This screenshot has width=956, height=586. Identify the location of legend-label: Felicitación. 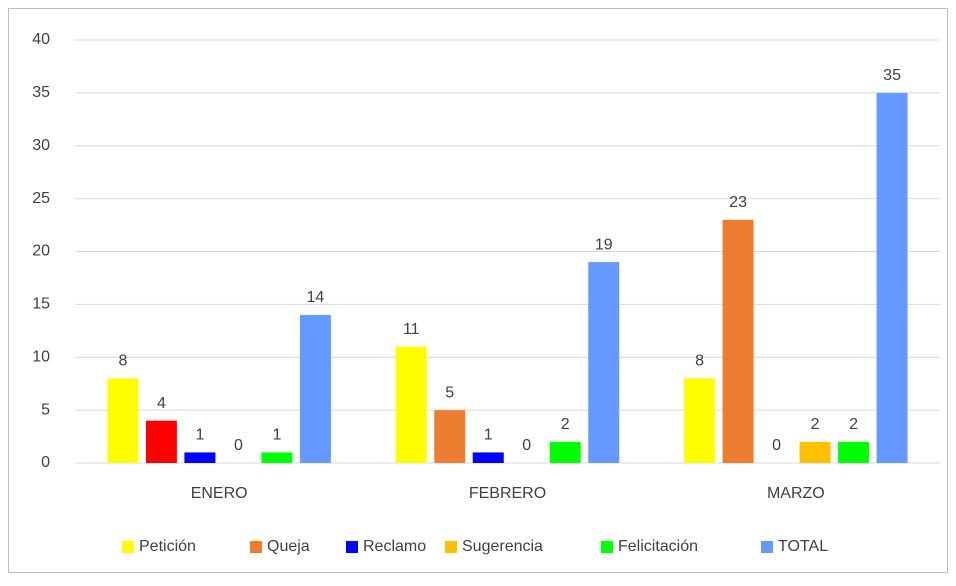
(658, 546).